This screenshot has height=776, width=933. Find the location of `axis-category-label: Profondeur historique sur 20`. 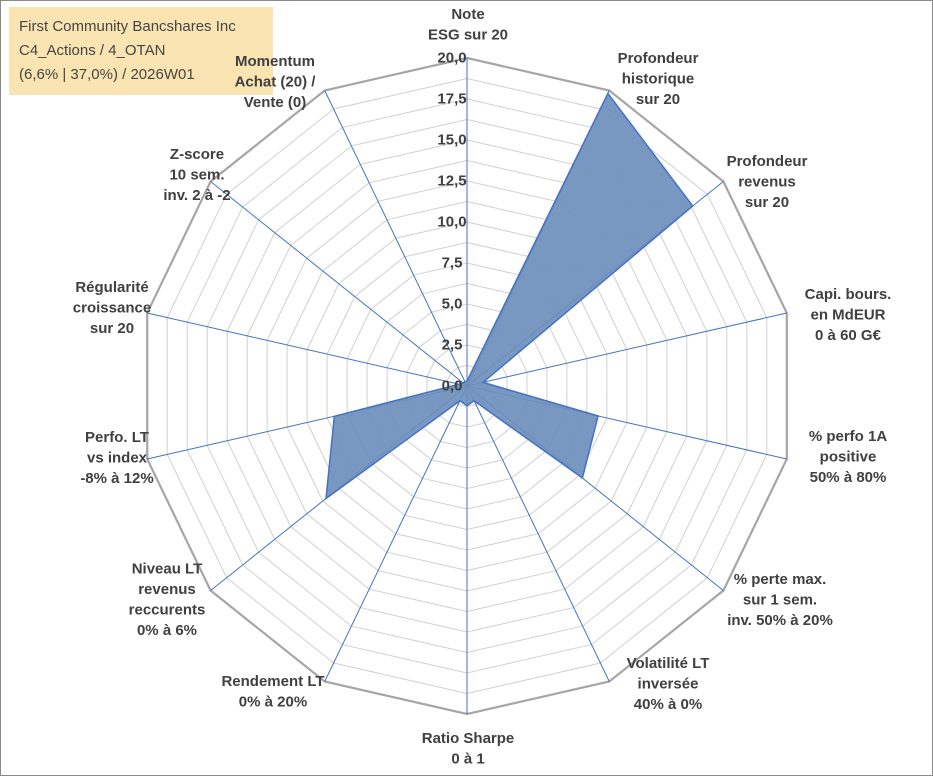

axis-category-label: Profondeur historique sur 20 is located at coordinates (658, 79).